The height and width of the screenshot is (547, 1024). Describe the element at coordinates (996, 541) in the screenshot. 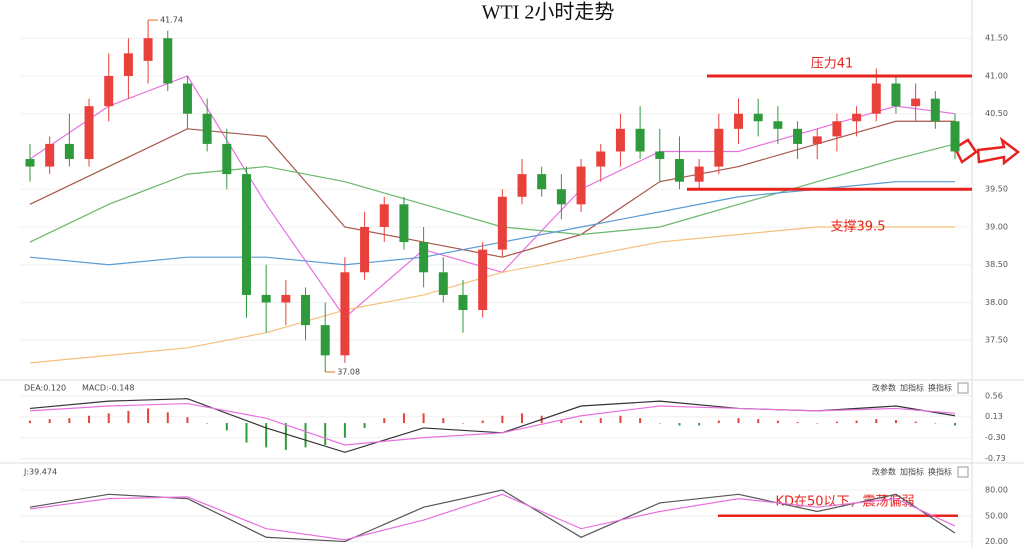

I see `y-tick-label: 20.00` at that location.